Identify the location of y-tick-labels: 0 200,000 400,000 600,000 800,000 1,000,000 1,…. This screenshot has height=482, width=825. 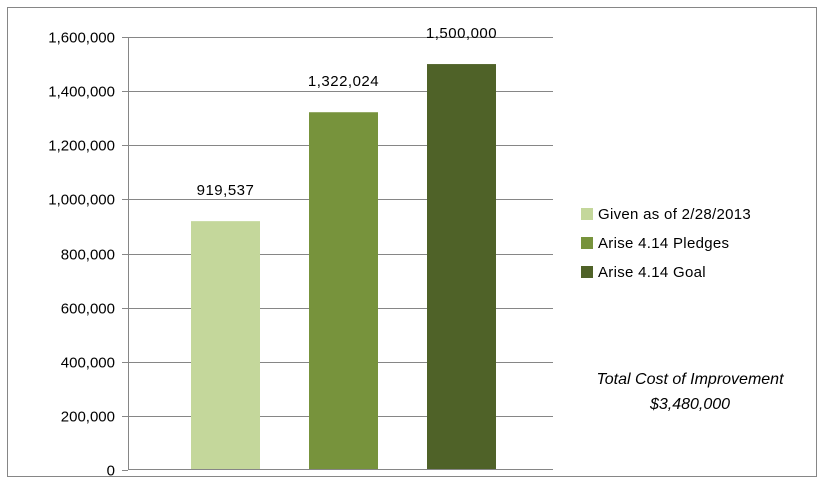
(81, 255).